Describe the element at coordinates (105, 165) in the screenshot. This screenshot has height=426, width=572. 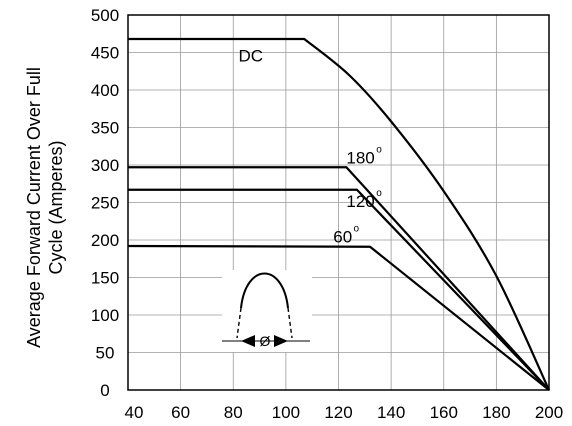
I see `y-tick-label-300: 300` at that location.